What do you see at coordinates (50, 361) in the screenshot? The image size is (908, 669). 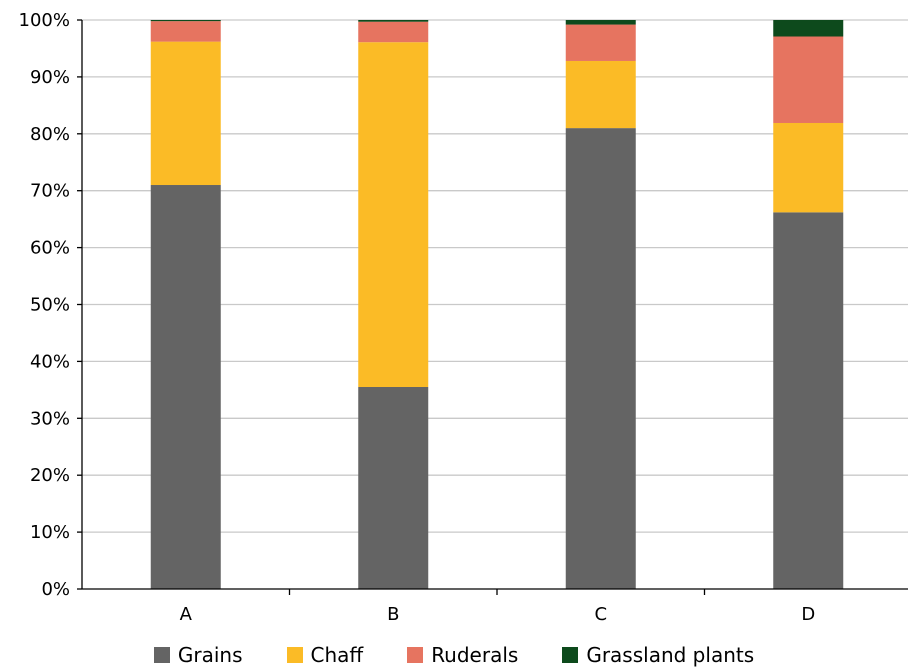 I see `y-tick-label: 40%` at bounding box center [50, 361].